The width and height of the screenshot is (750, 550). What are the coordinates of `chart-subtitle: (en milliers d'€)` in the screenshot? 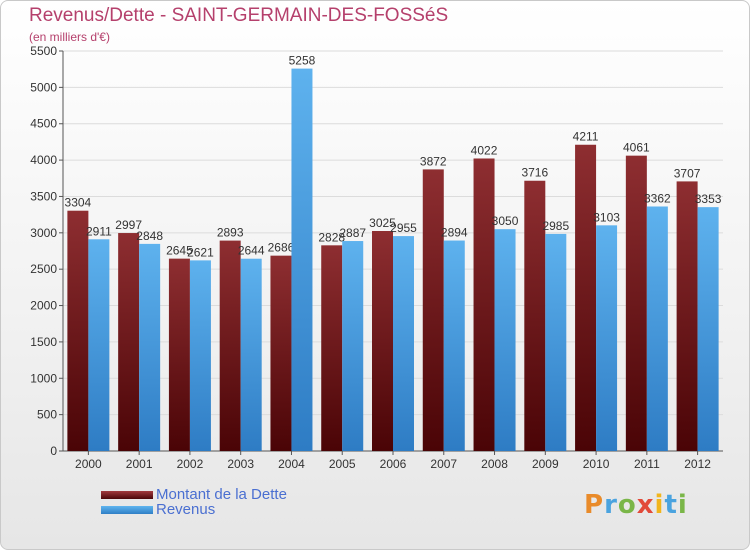 It's located at (69, 37).